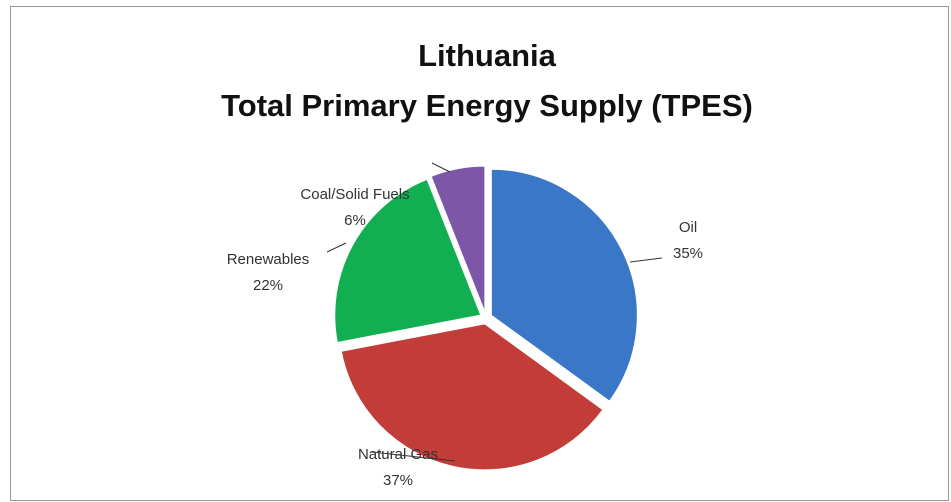 The image size is (951, 502). What do you see at coordinates (268, 285) in the screenshot?
I see `slice-value-label: 22%` at bounding box center [268, 285].